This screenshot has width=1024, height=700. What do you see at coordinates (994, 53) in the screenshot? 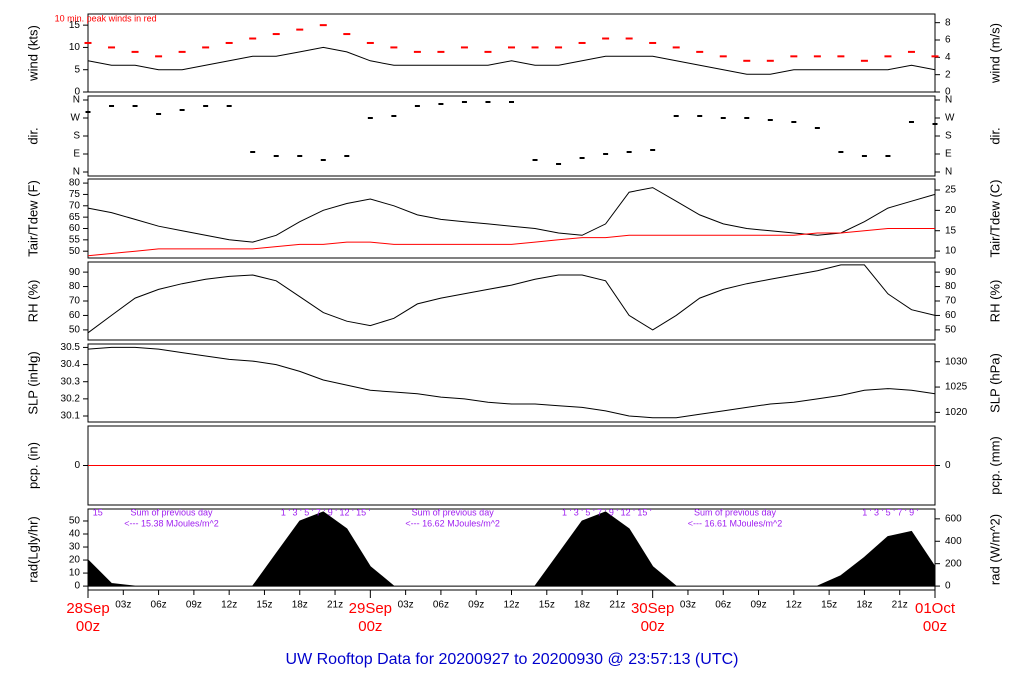
I see `y2-axis-label: wind (m/s)` at bounding box center [994, 53].